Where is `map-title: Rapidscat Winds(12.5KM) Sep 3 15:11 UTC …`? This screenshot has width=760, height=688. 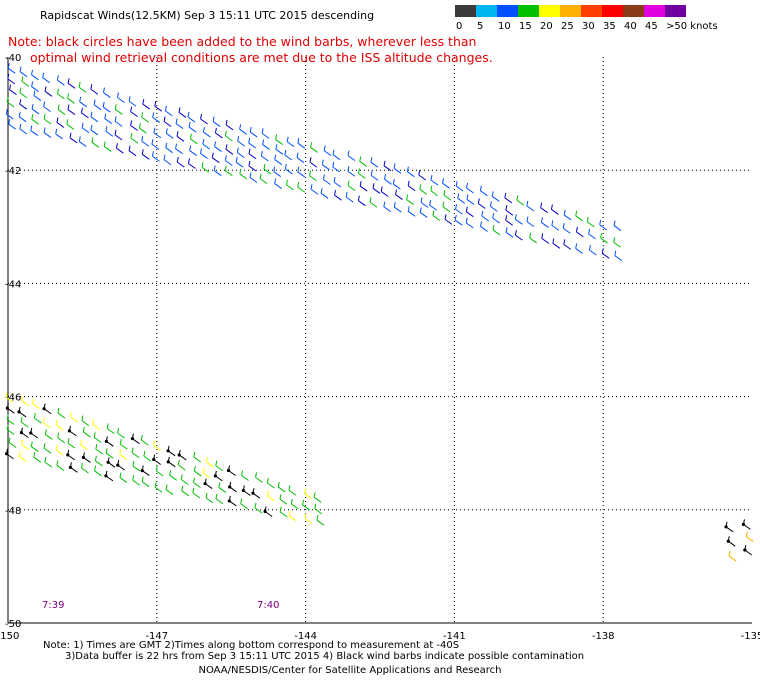
map-title: Rapidscat Winds(12.5KM) Sep 3 15:11 UTC … is located at coordinates (207, 15).